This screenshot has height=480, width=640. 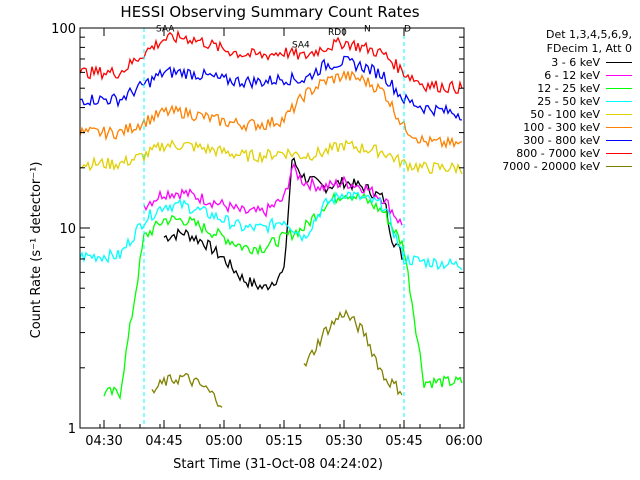 I want to click on legend-label-4: 50 - 100 keV, so click(x=565, y=114).